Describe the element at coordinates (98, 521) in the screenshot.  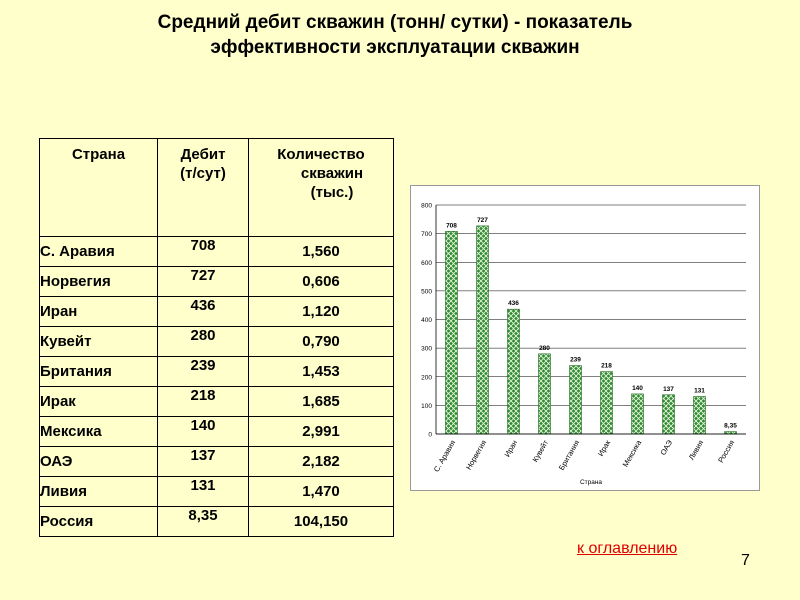
I see `cell-country: Россия` at that location.